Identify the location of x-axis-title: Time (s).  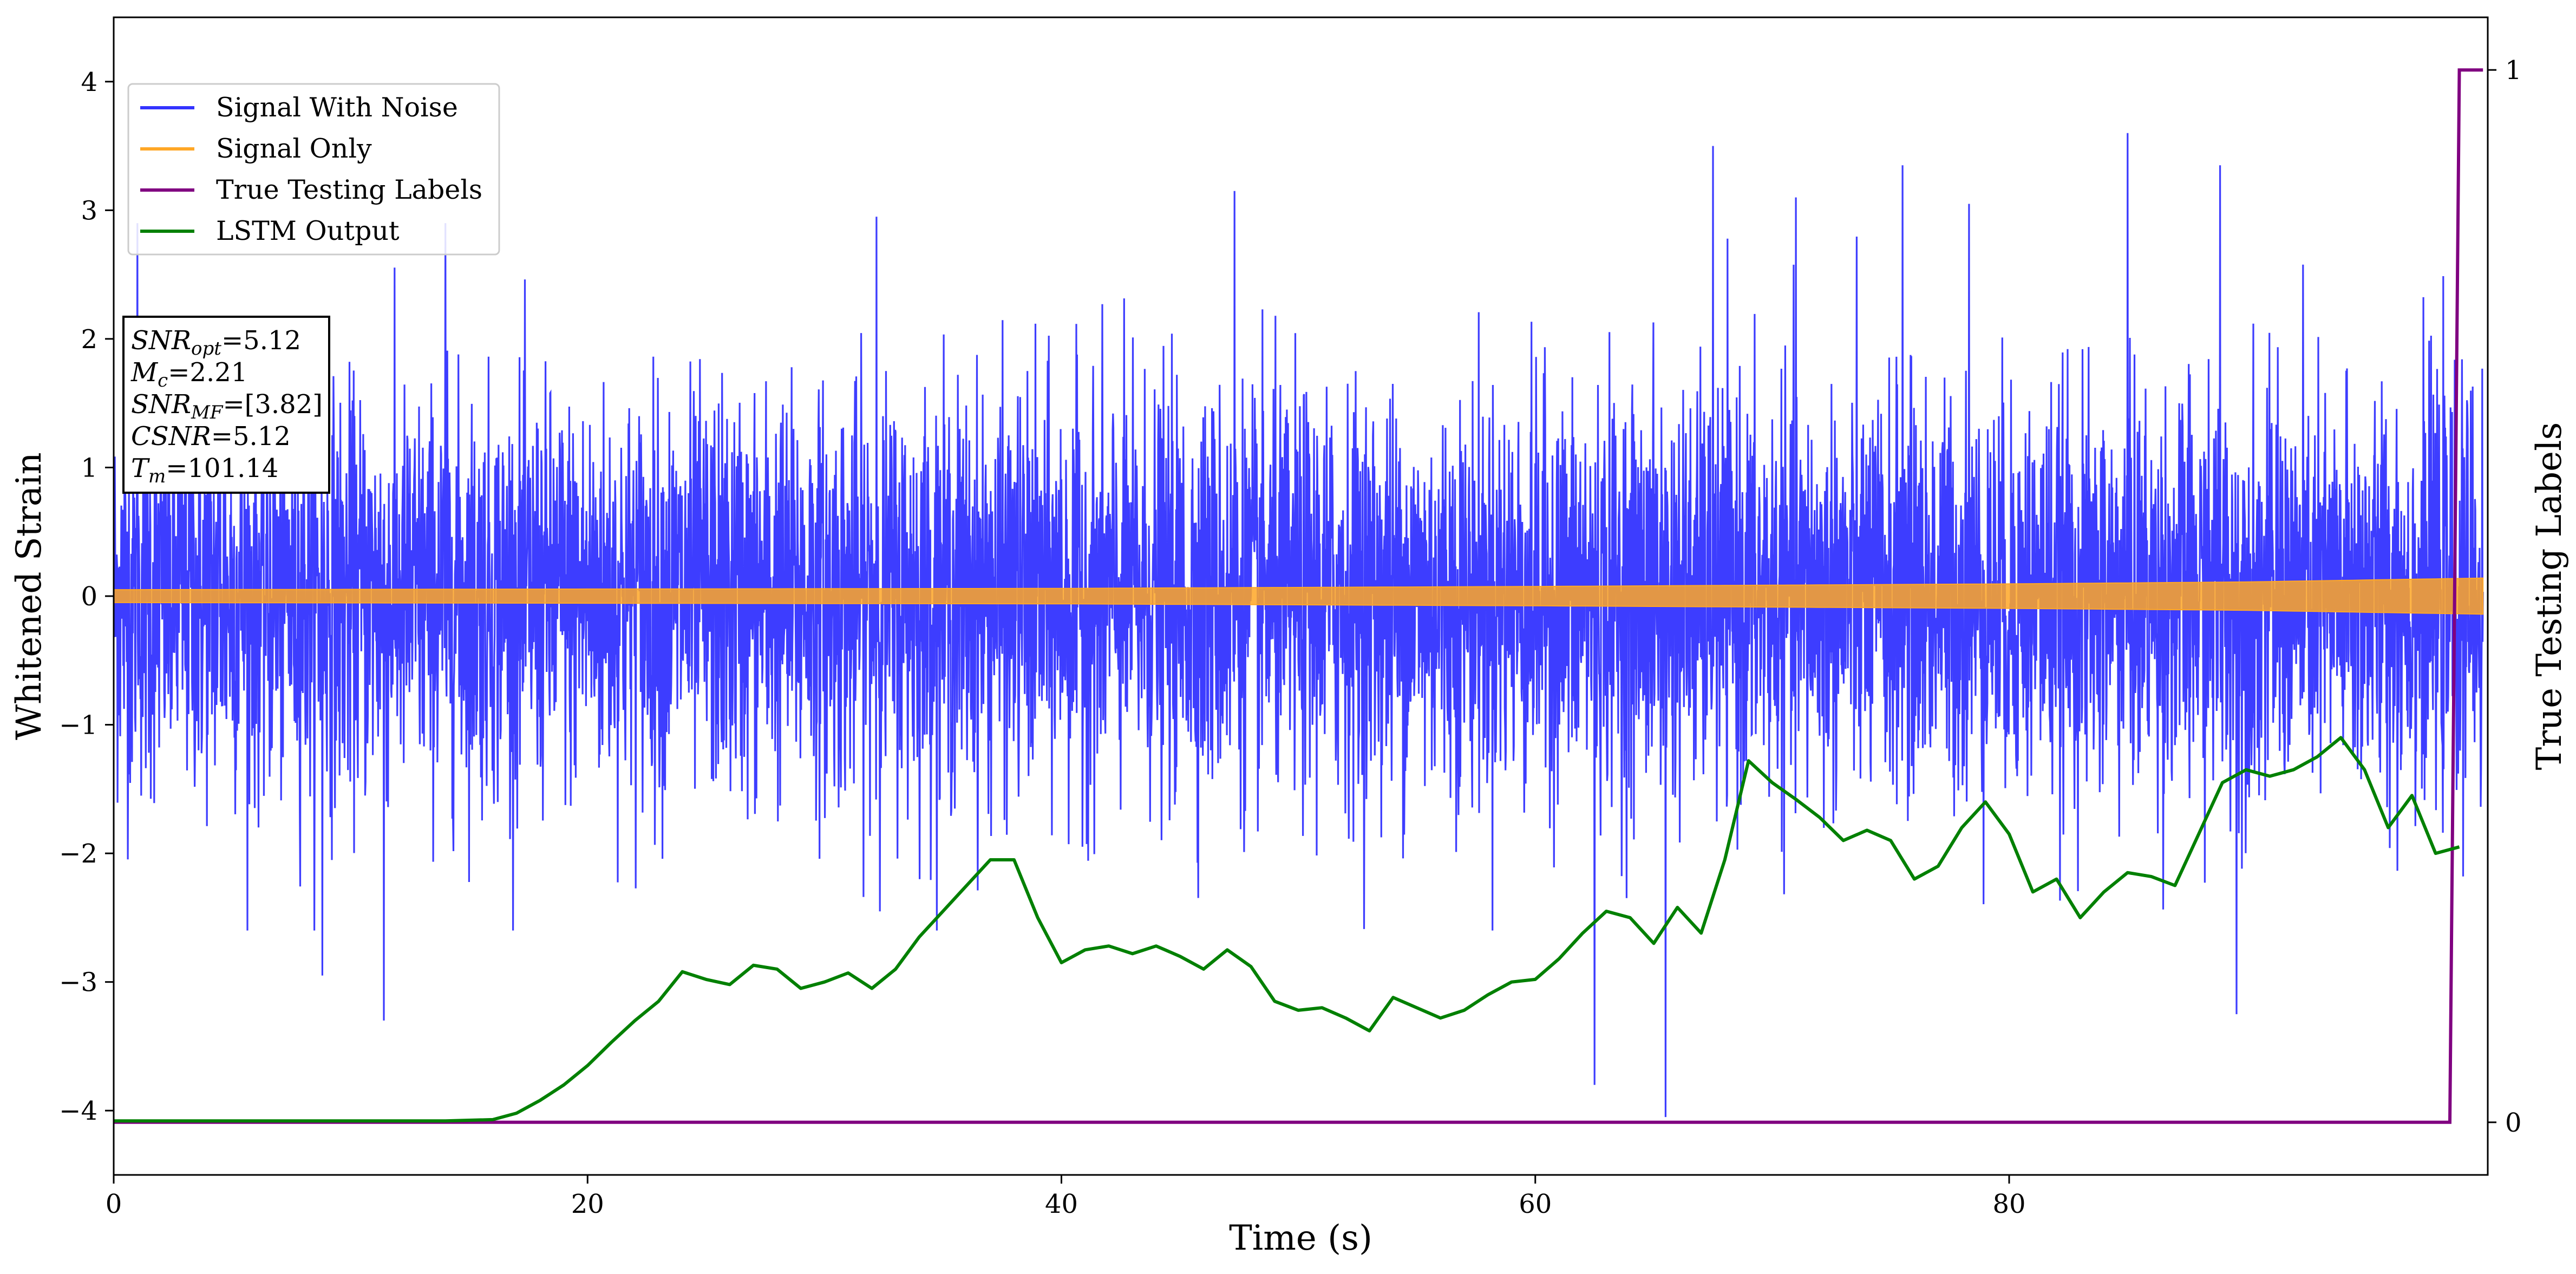
(1301, 1238).